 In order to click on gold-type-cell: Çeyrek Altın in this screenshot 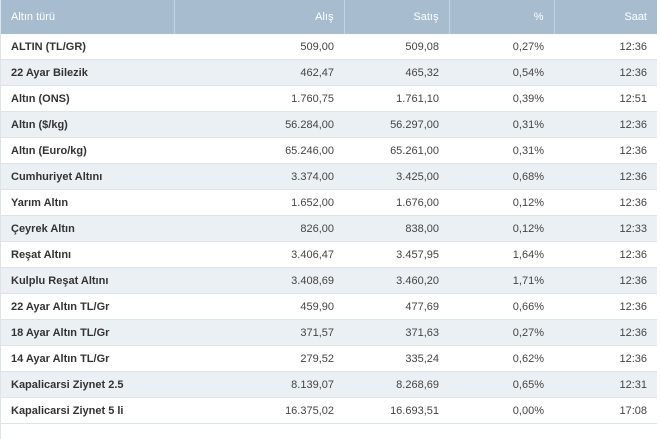, I will do `click(87, 228)`.